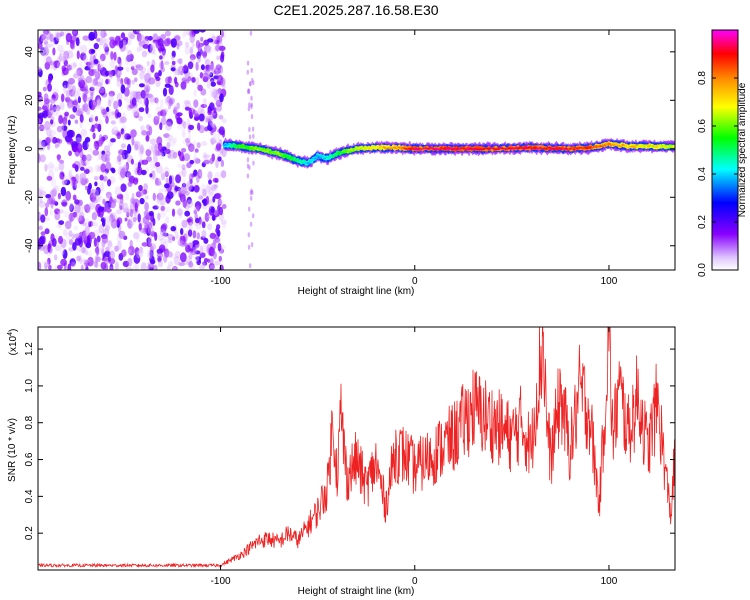  Describe the element at coordinates (29, 197) in the screenshot. I see `y-tick-label: -20` at that location.